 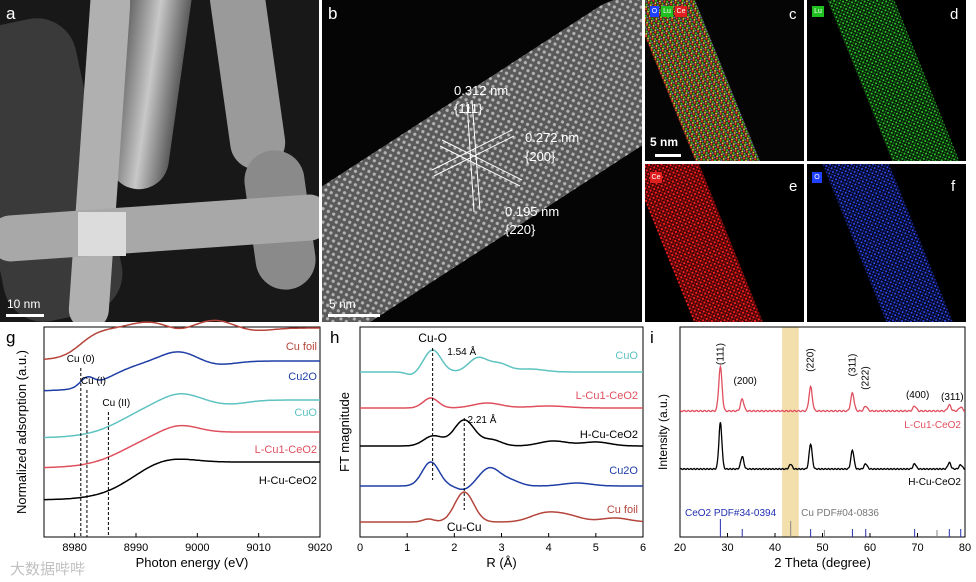 I want to click on panel-h-annot-154: 1.54 Å, so click(x=461, y=351).